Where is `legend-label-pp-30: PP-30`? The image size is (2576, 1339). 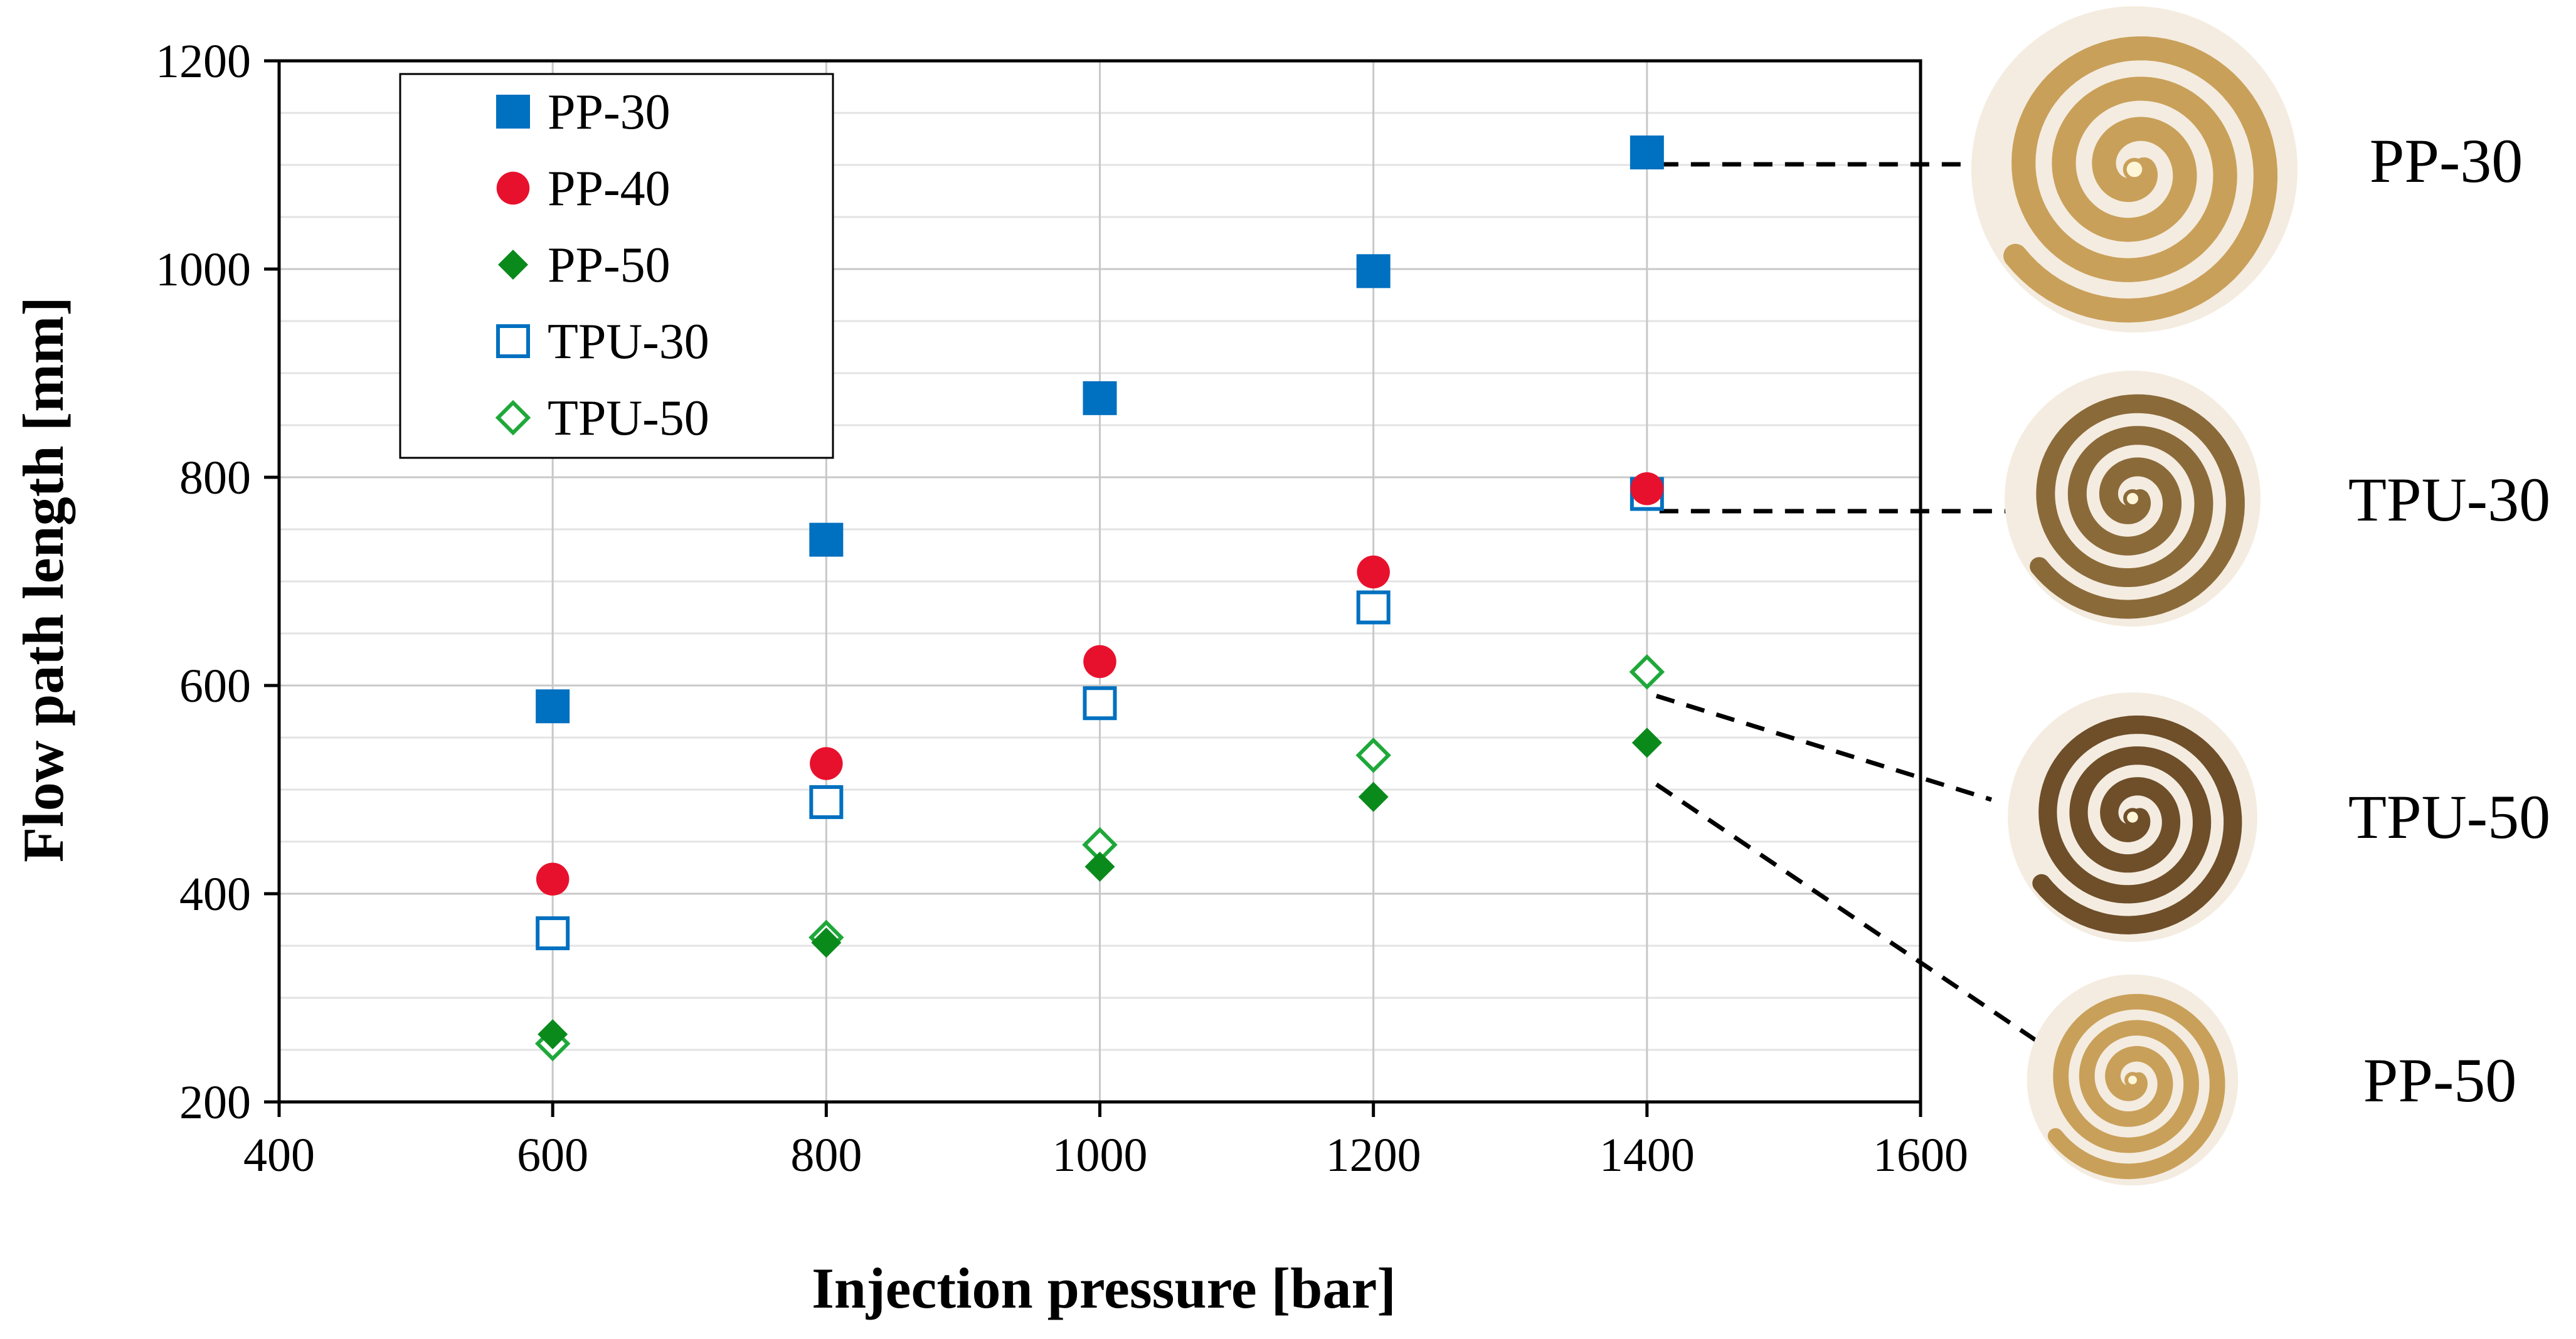
legend-label-pp-30: PP-30 is located at coordinates (609, 113).